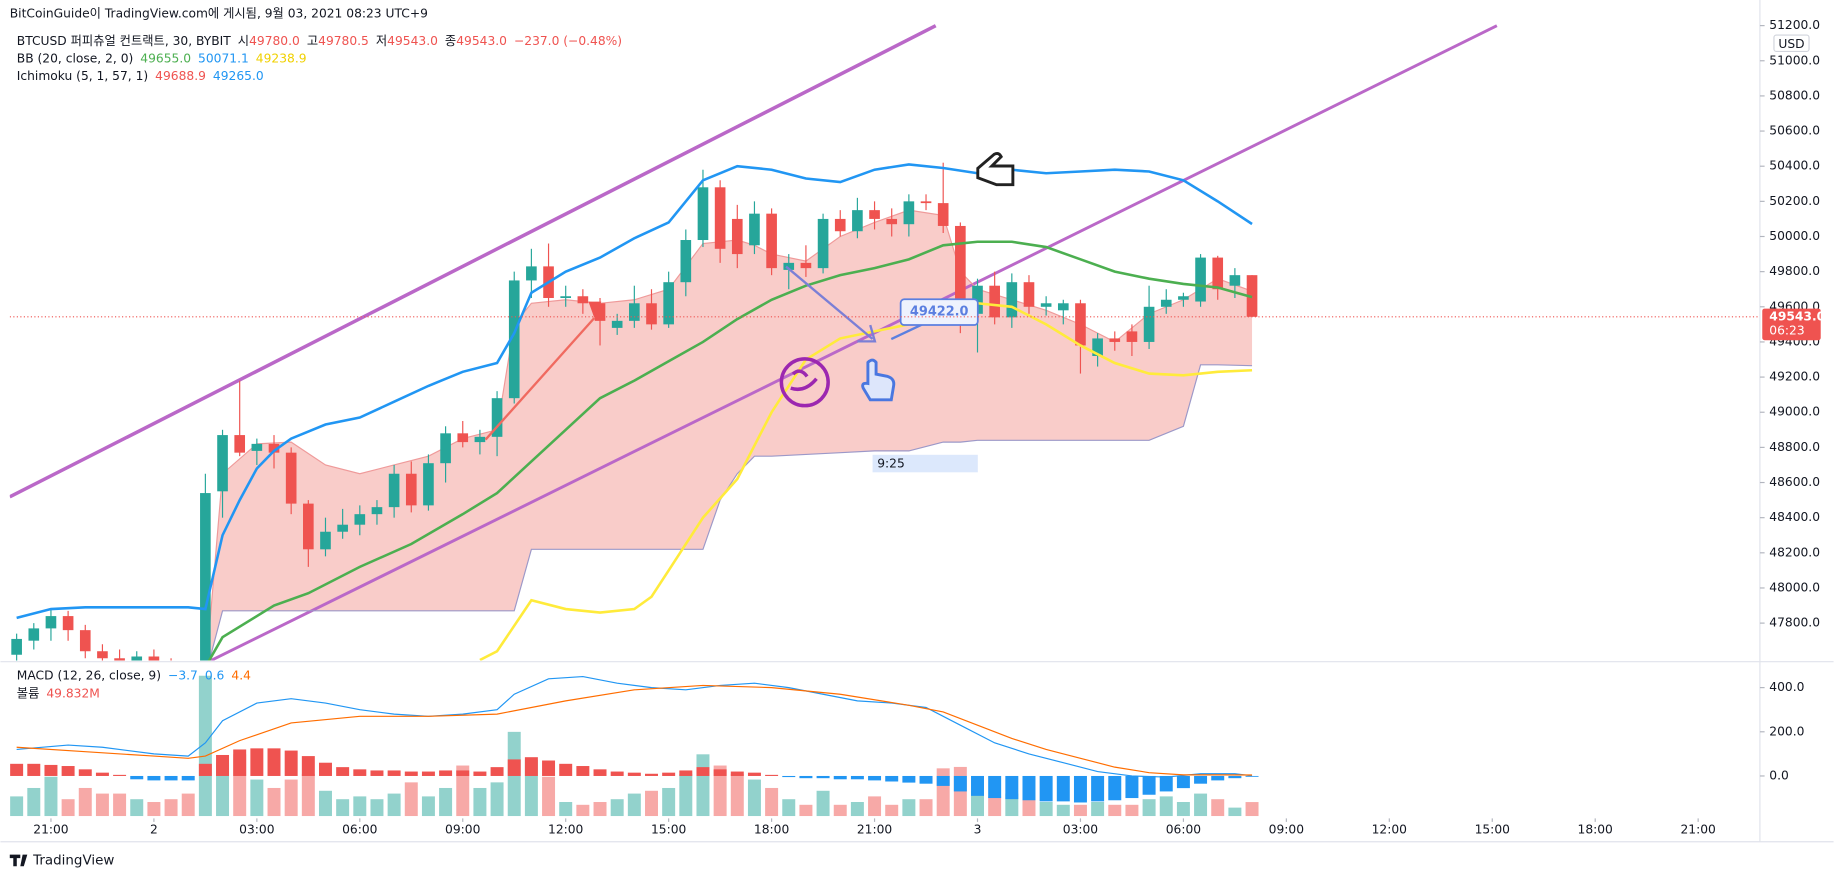 The height and width of the screenshot is (878, 1834). Describe the element at coordinates (1786, 687) in the screenshot. I see `y-tick-label: 400.0` at that location.